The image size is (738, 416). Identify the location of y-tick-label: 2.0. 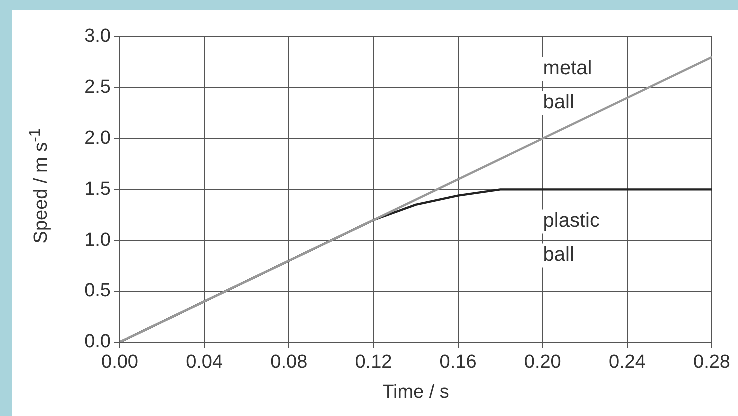
(97, 139).